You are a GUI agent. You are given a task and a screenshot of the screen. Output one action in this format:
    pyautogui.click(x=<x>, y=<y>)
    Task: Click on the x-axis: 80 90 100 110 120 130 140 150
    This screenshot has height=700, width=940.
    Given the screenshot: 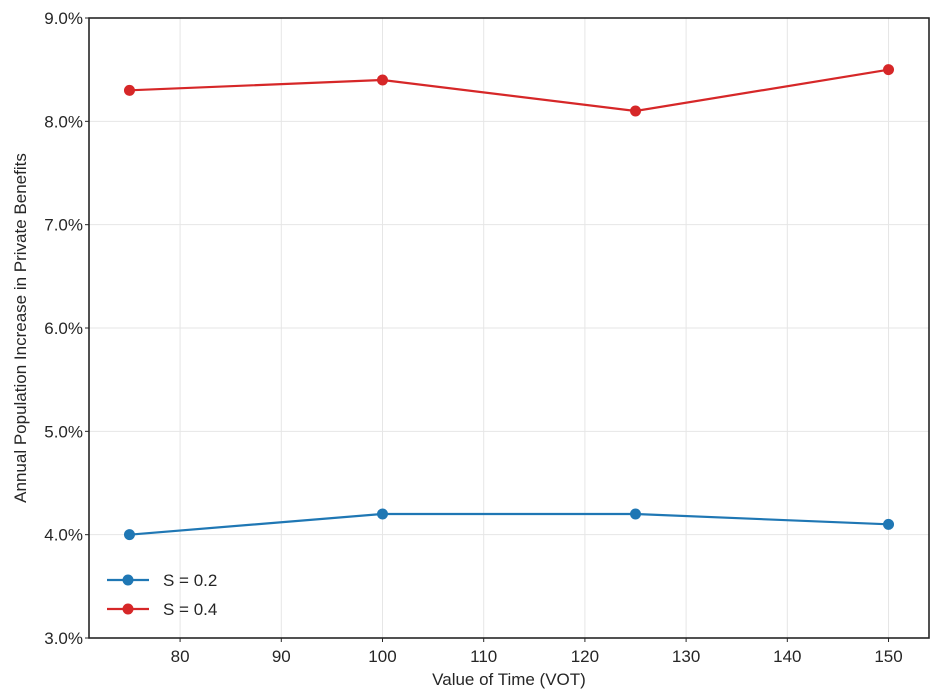 What is the action you would take?
    pyautogui.click(x=537, y=652)
    